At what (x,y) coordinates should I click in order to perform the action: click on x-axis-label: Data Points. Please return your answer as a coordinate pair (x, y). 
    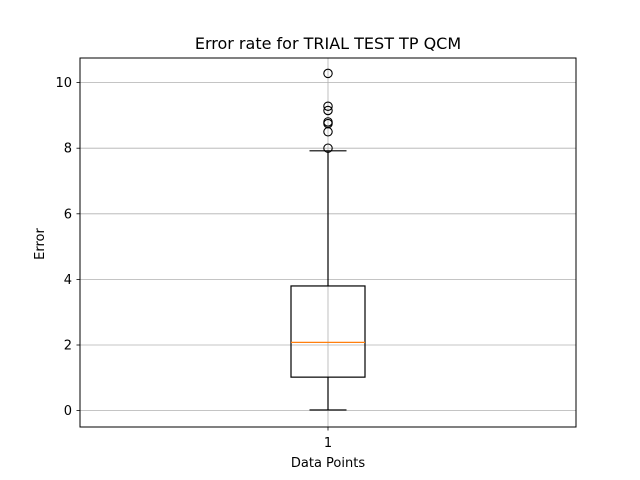
    Looking at the image, I should click on (328, 463).